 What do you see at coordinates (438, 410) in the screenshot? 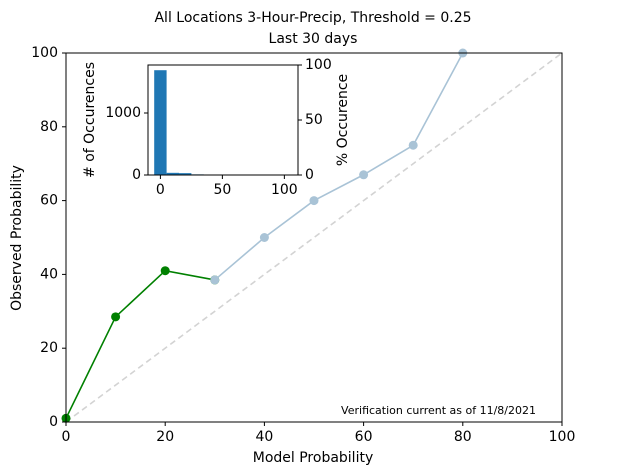
I see `annotation: Verification current as of 11/8/2021` at bounding box center [438, 410].